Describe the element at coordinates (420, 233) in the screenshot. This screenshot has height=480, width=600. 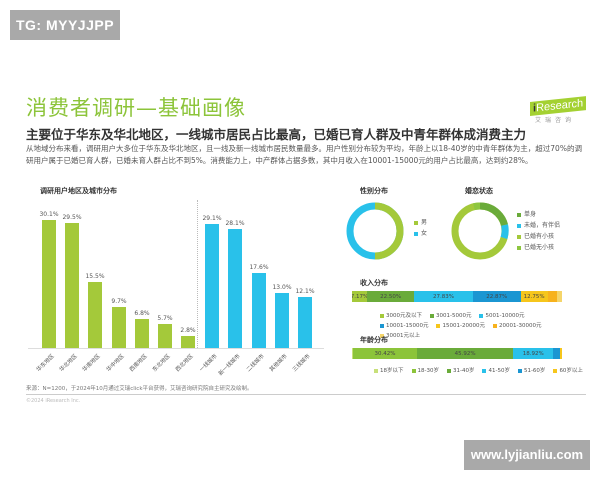
I see `legend-item-female: 女` at that location.